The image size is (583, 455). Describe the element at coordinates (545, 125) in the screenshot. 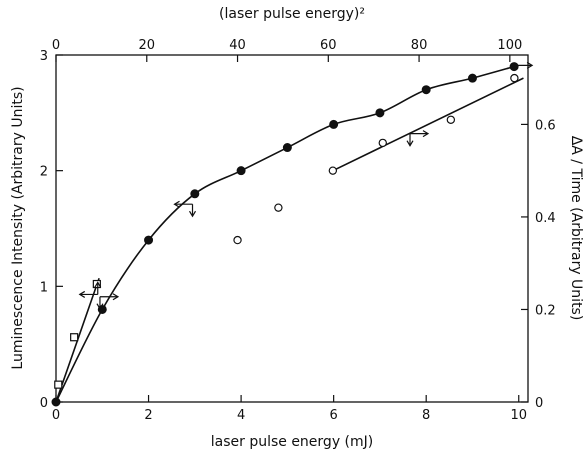

I see `y2-tick-label: 0.6` at that location.